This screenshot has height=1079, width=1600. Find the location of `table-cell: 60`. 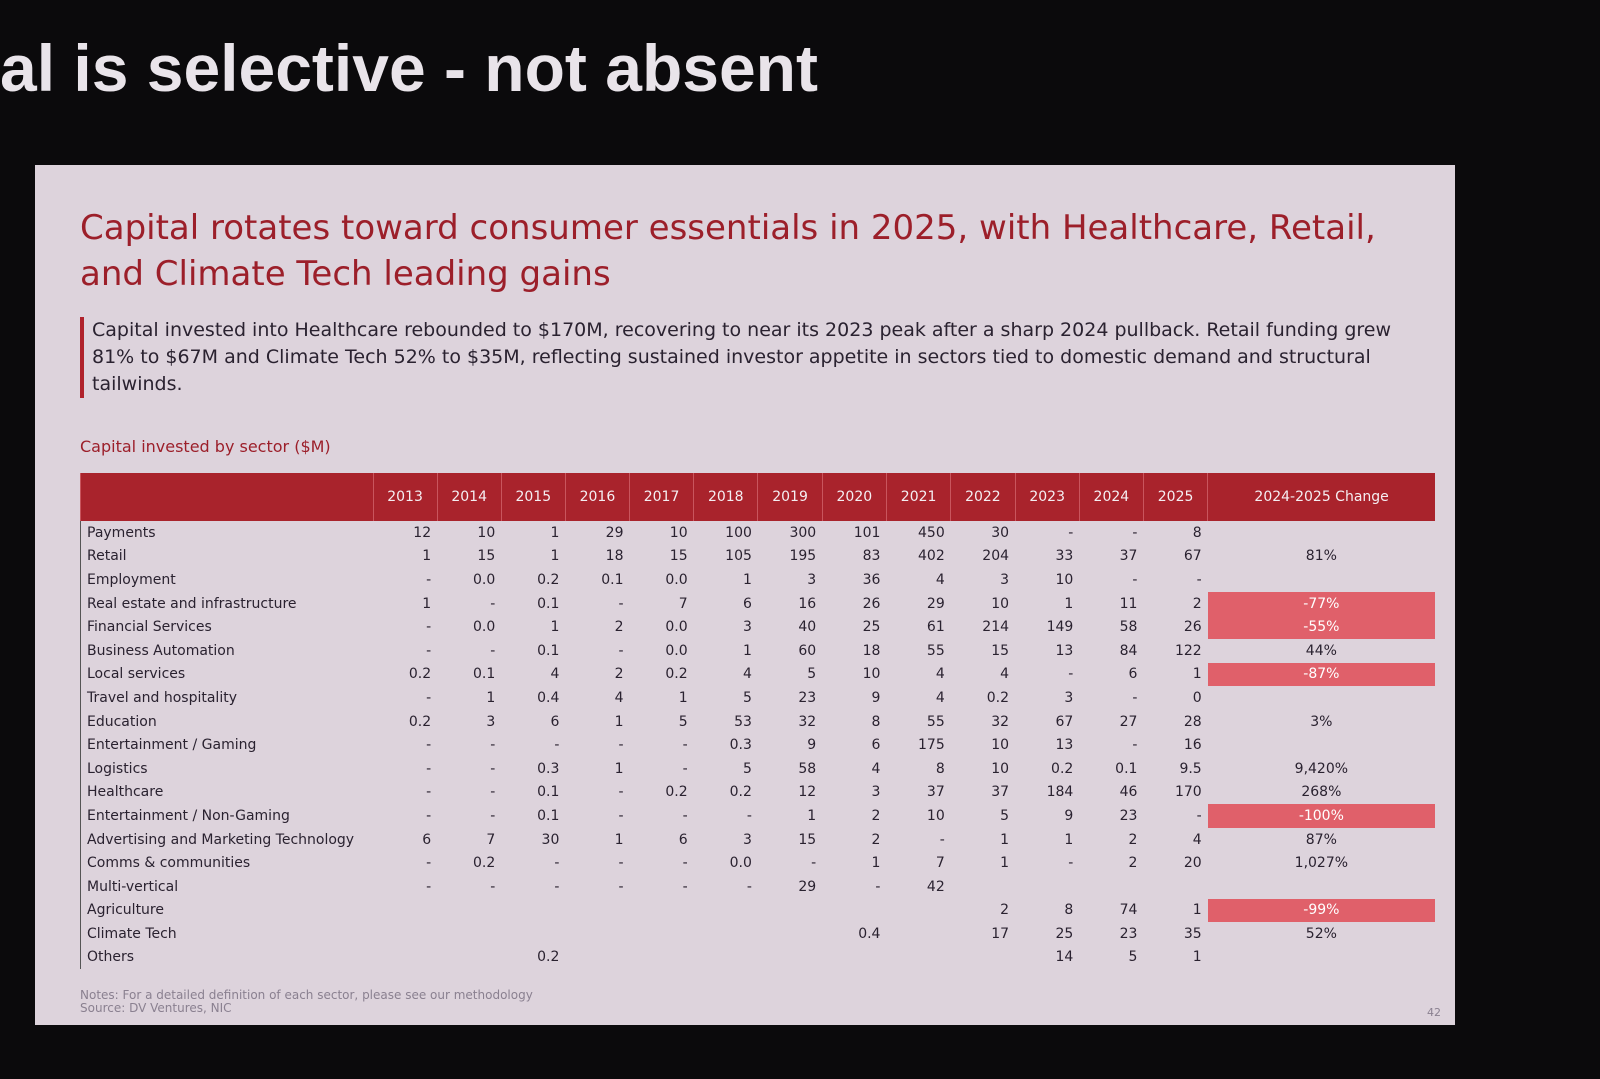

table-cell: 60 is located at coordinates (807, 650).